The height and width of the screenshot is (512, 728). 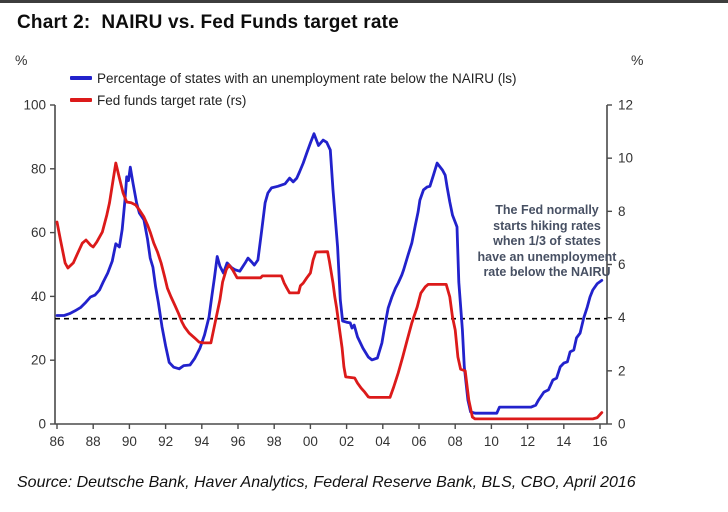 What do you see at coordinates (622, 317) in the screenshot?
I see `y-right-tick-label: 4` at bounding box center [622, 317].